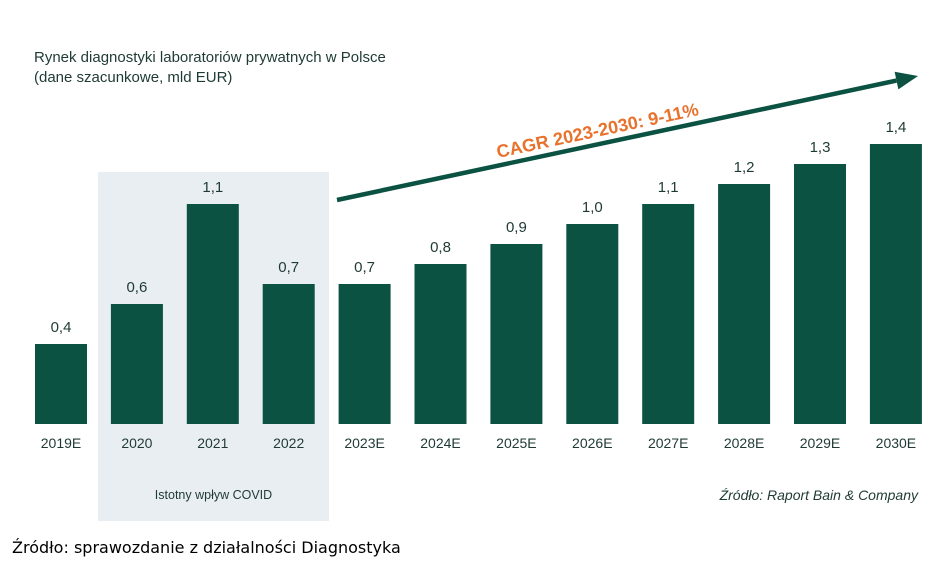  I want to click on x-tick-2019e: 2019E, so click(61, 443).